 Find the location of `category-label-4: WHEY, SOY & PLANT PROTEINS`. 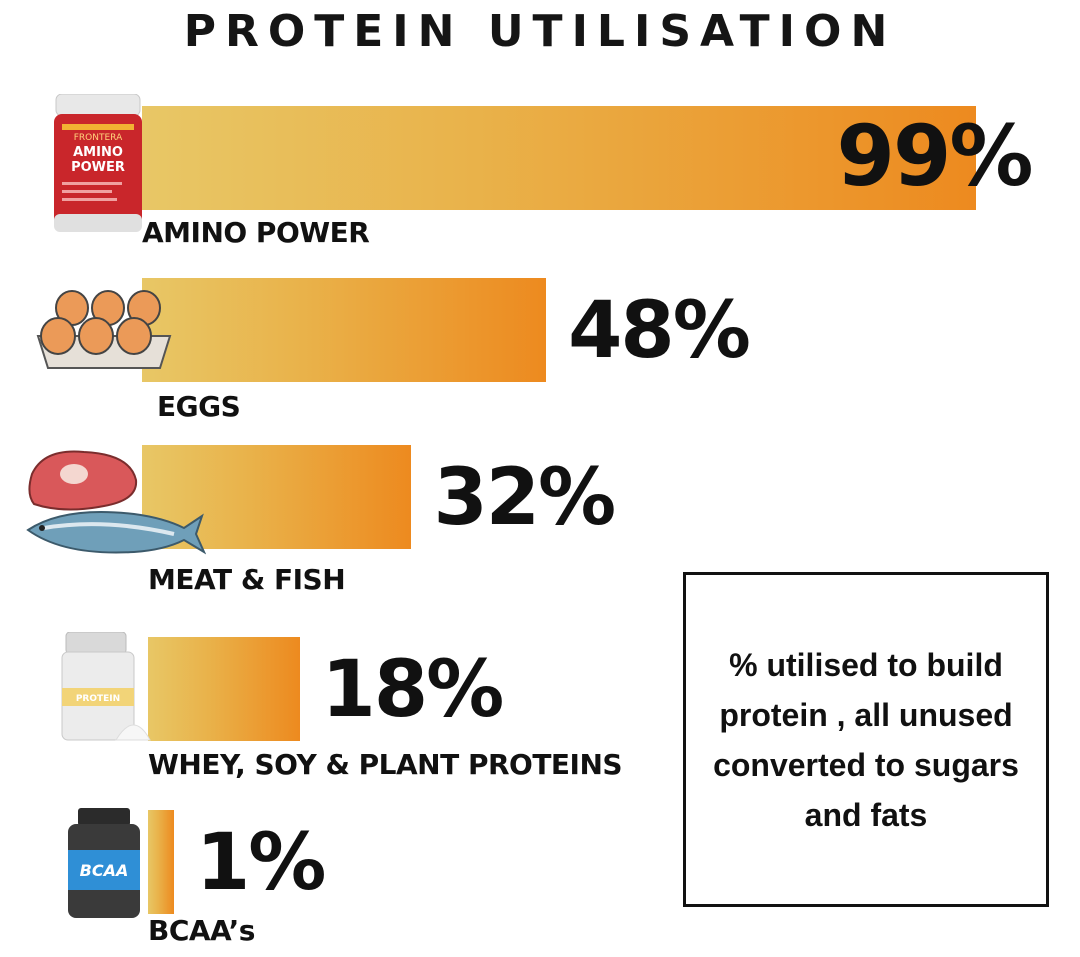

category-label-4: WHEY, SOY & PLANT PROTEINS is located at coordinates (385, 764).